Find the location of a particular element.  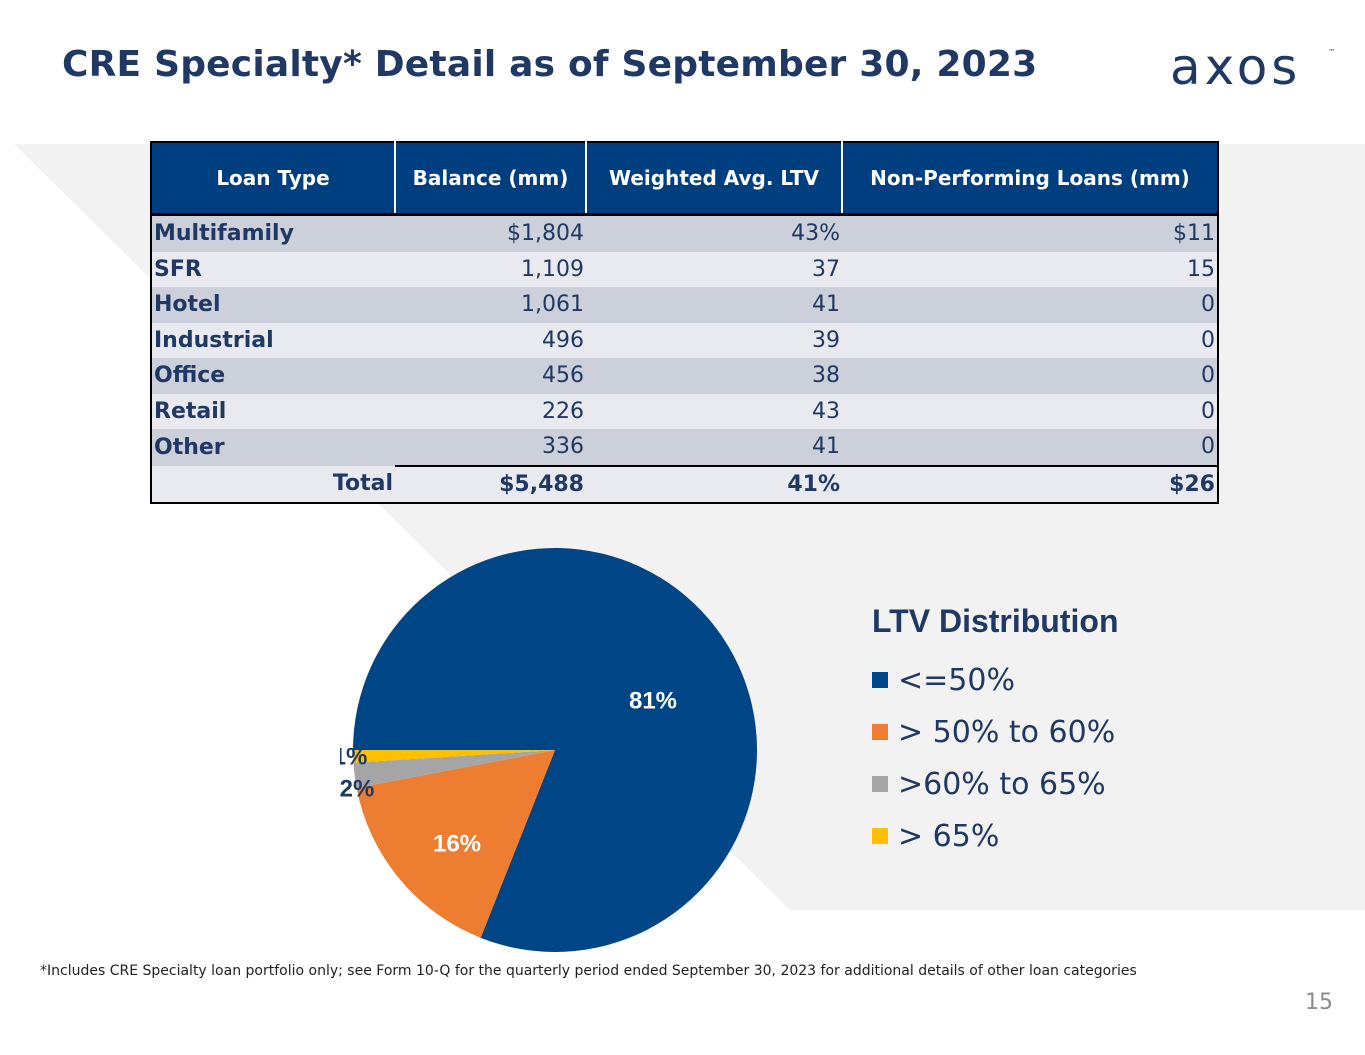

pie-label-50-60: 16% is located at coordinates (457, 843).